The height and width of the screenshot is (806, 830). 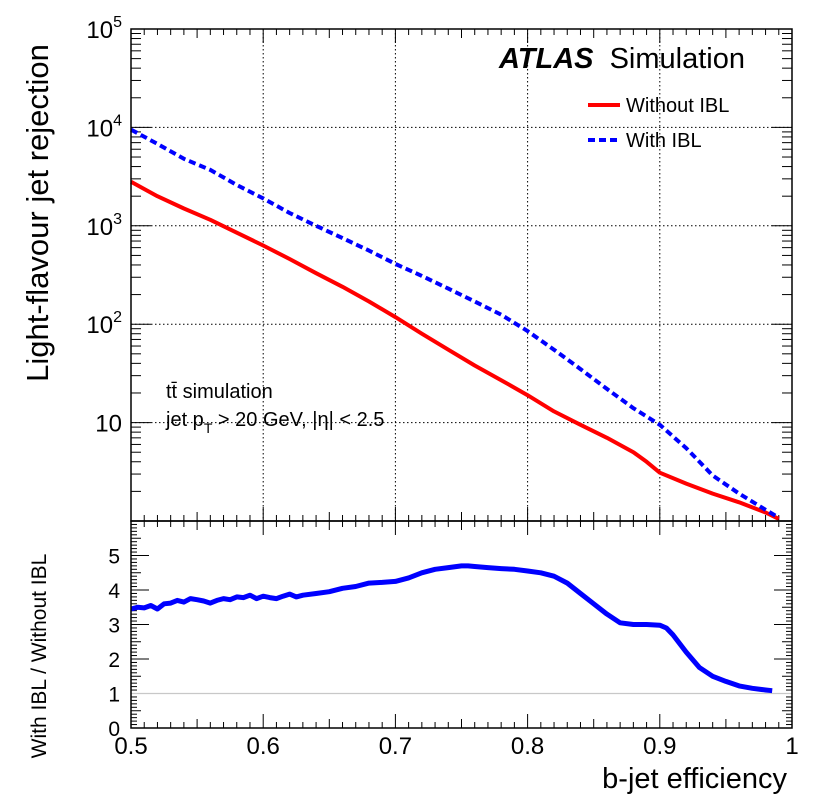 What do you see at coordinates (677, 106) in the screenshot?
I see `legend-label: Without IBL` at bounding box center [677, 106].